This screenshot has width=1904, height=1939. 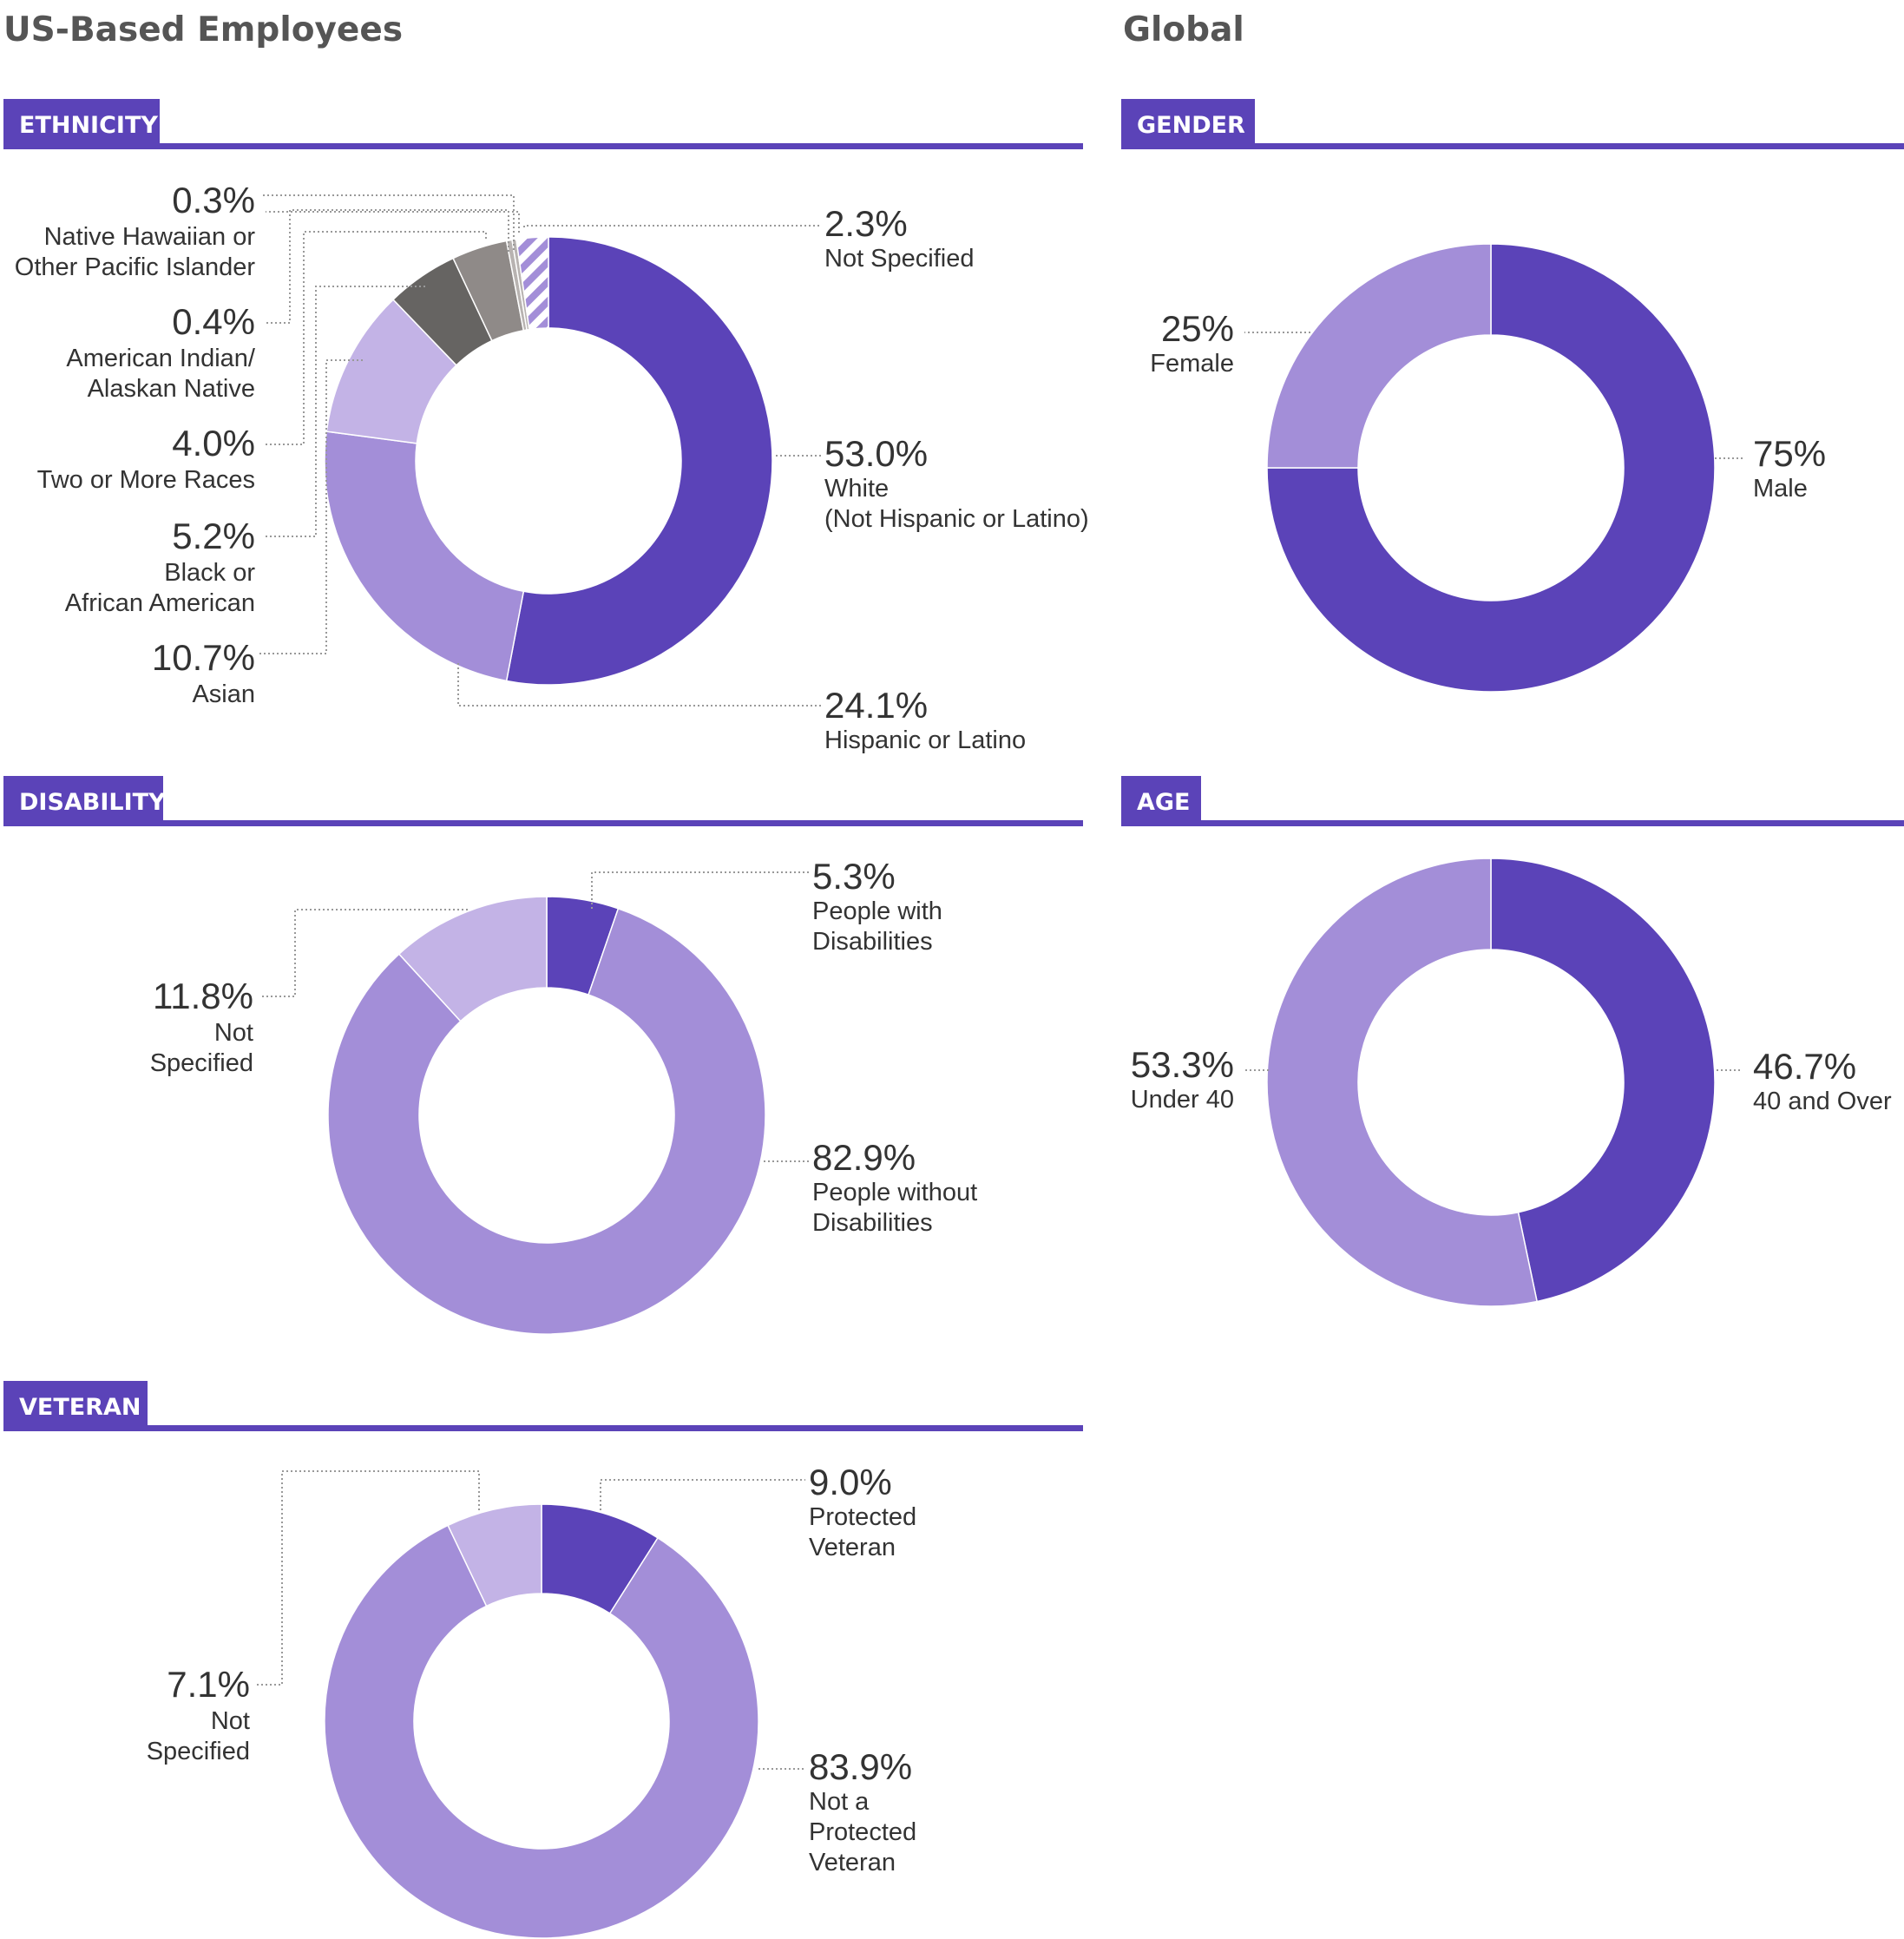 What do you see at coordinates (864, 1157) in the screenshot?
I see `data-label: 82.9%` at bounding box center [864, 1157].